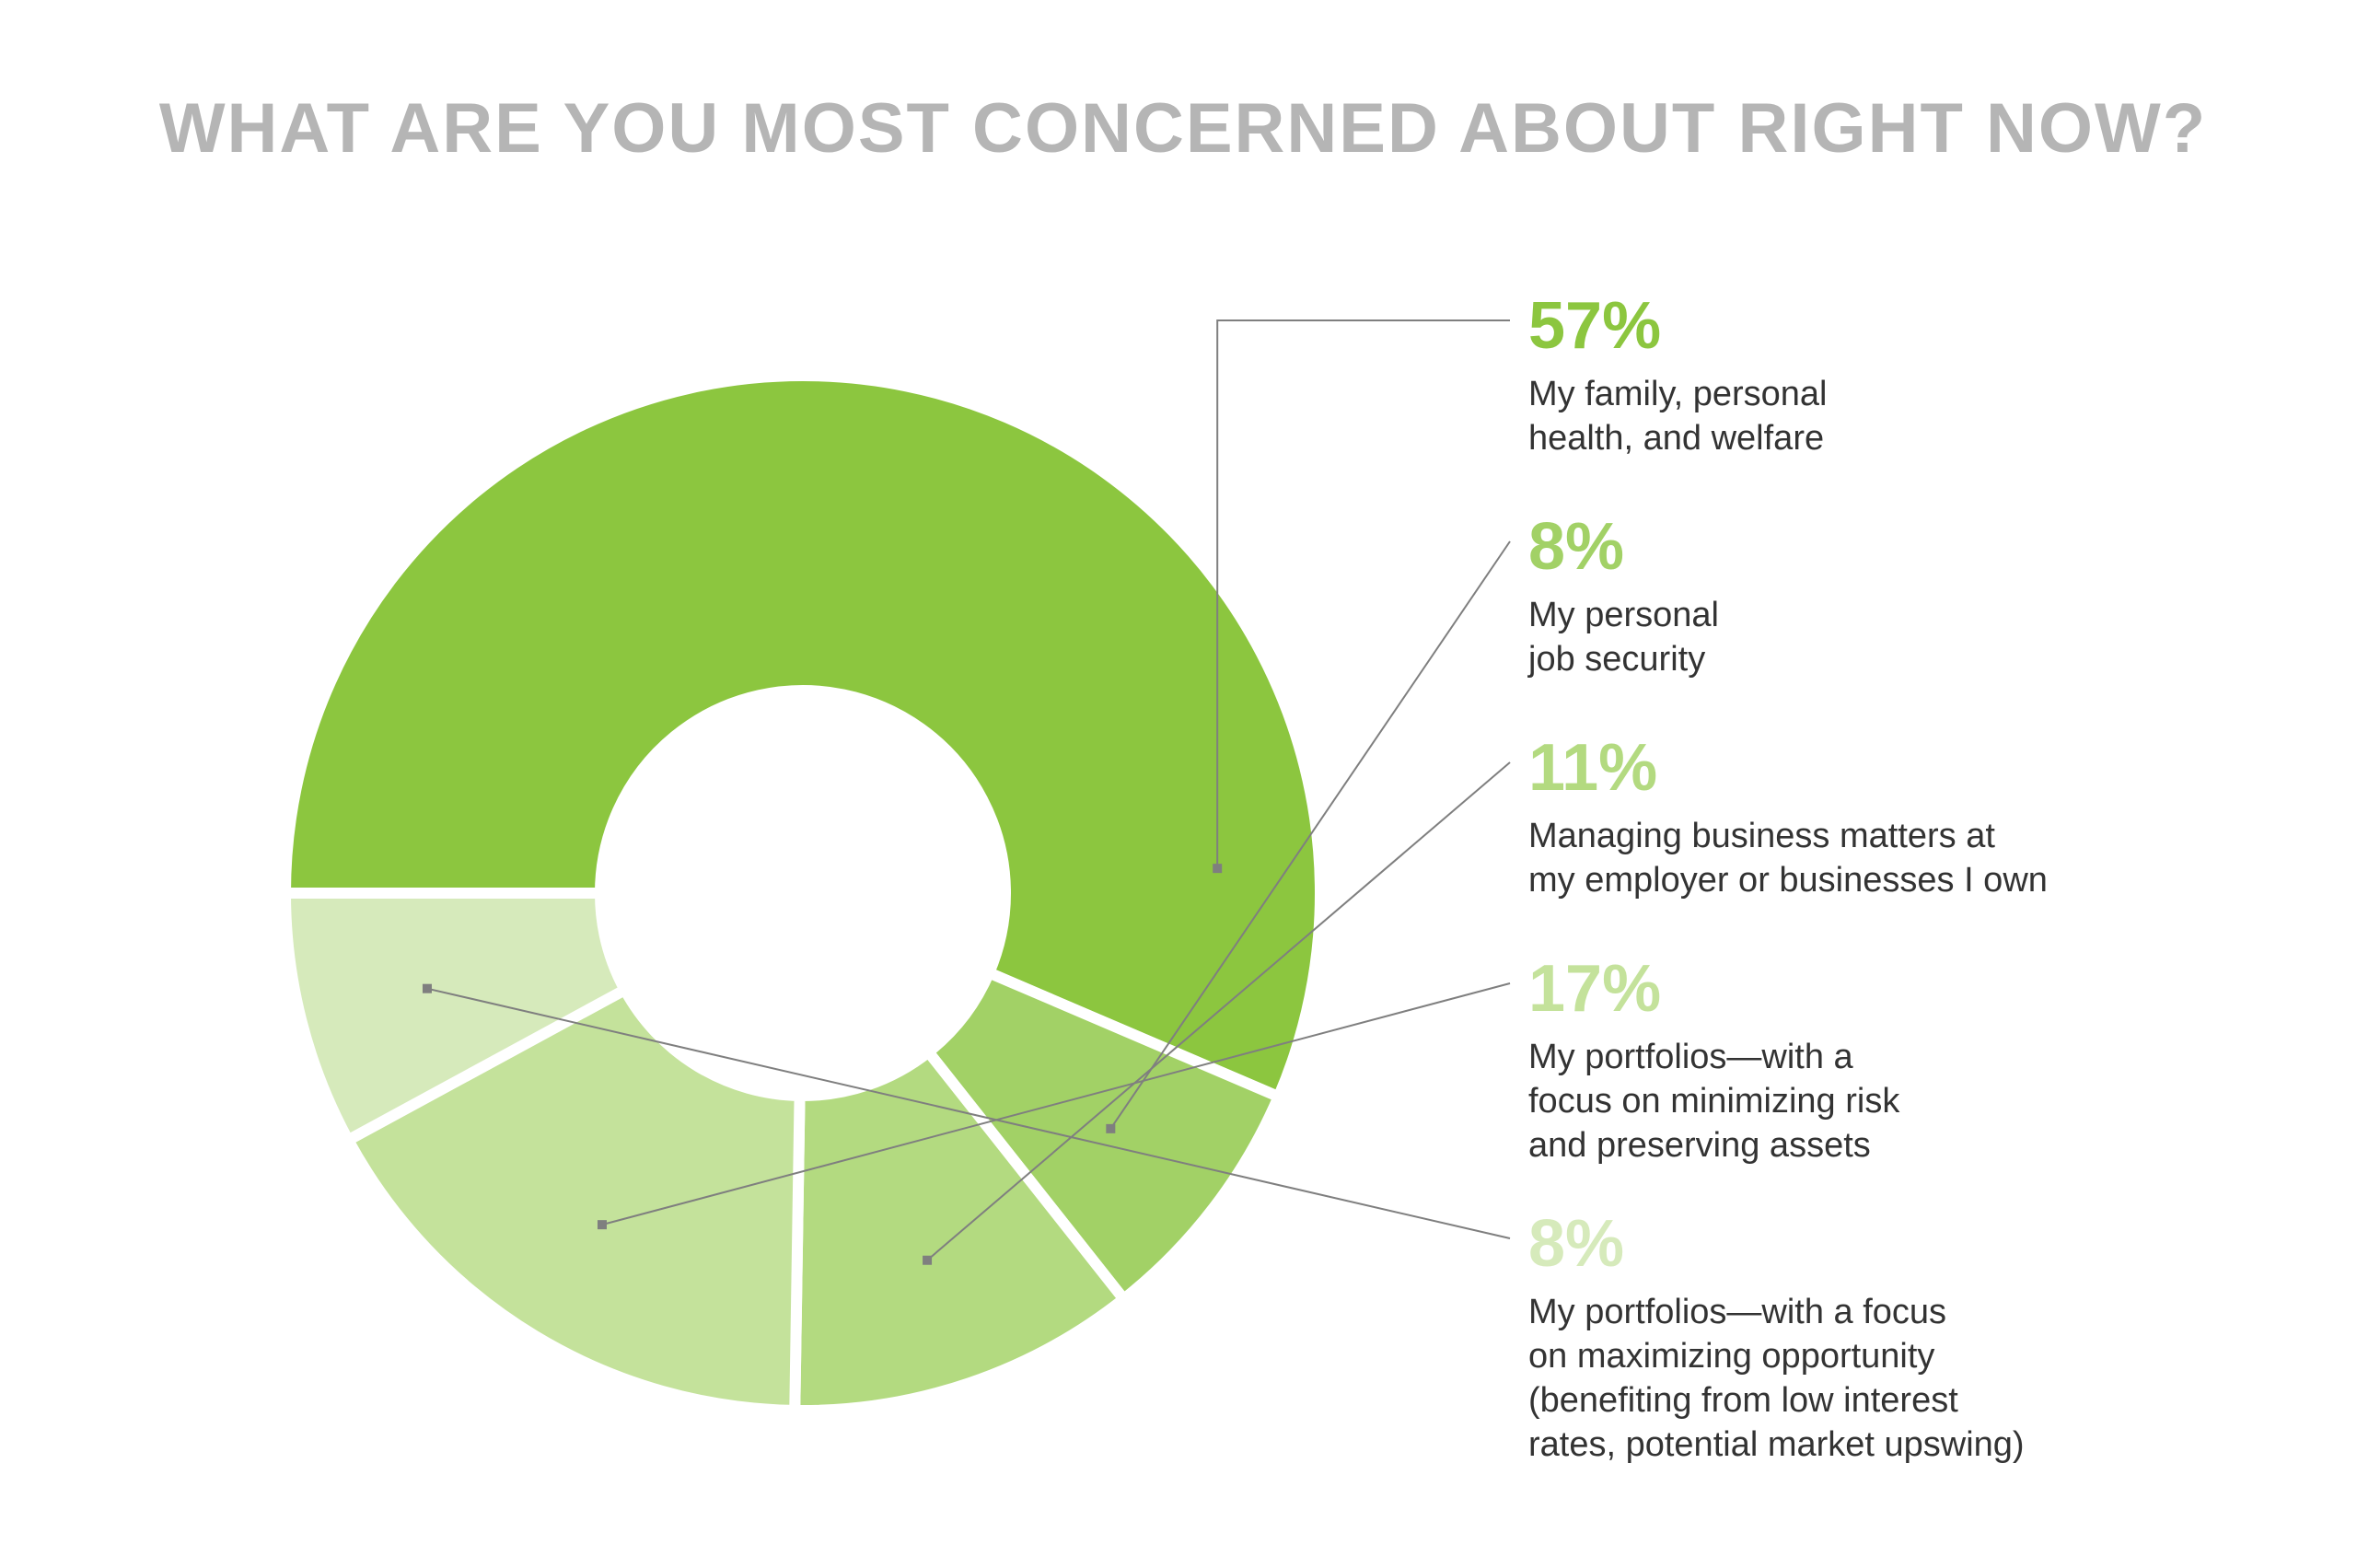  Describe the element at coordinates (1743, 1400) in the screenshot. I see `slice-description-line: (benefiting from low interest` at that location.